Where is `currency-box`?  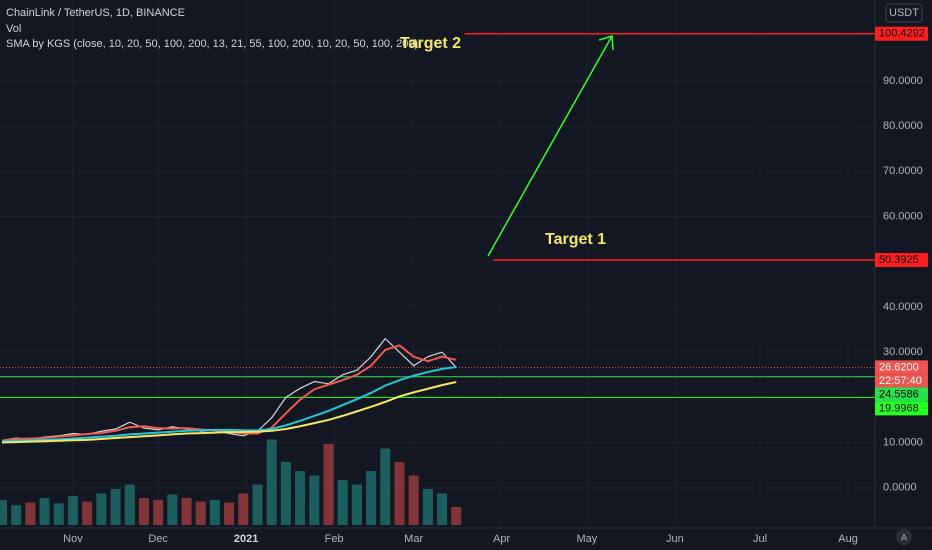 currency-box is located at coordinates (904, 13).